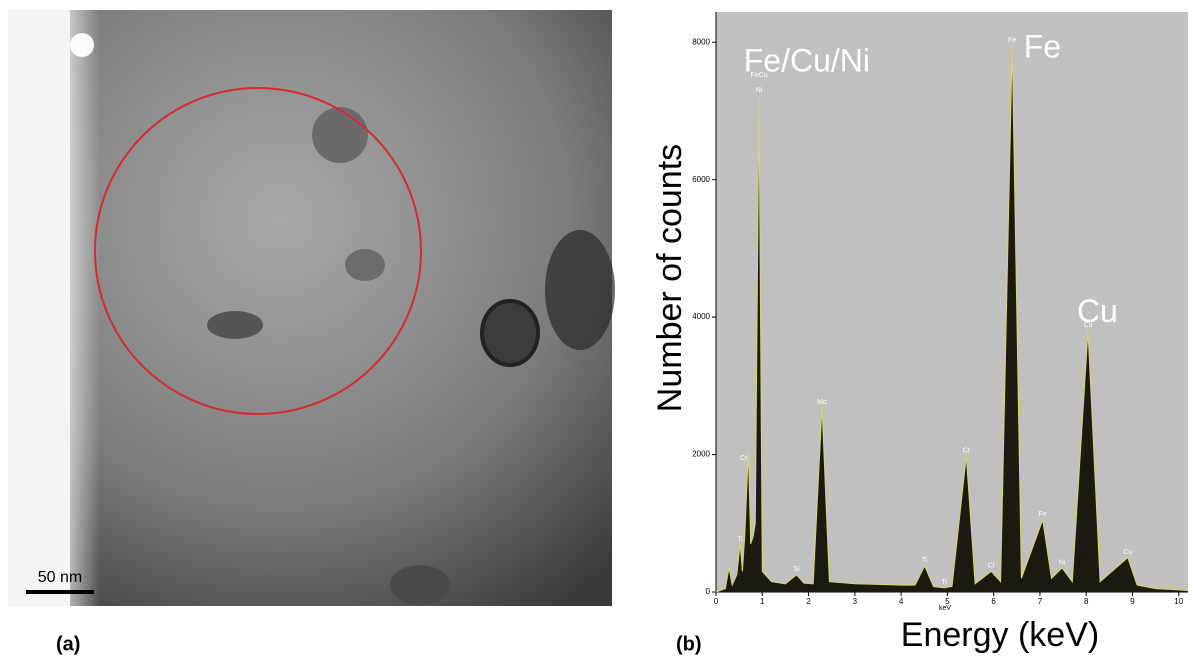 This screenshot has height=665, width=1192. What do you see at coordinates (60, 577) in the screenshot?
I see `scale-bar-label: 50 nm` at bounding box center [60, 577].